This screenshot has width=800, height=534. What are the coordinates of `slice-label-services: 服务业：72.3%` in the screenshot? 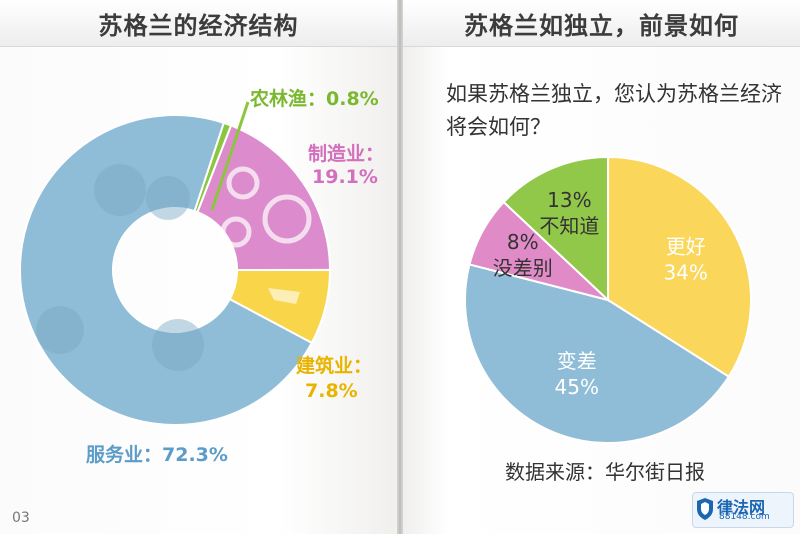 It's located at (157, 455).